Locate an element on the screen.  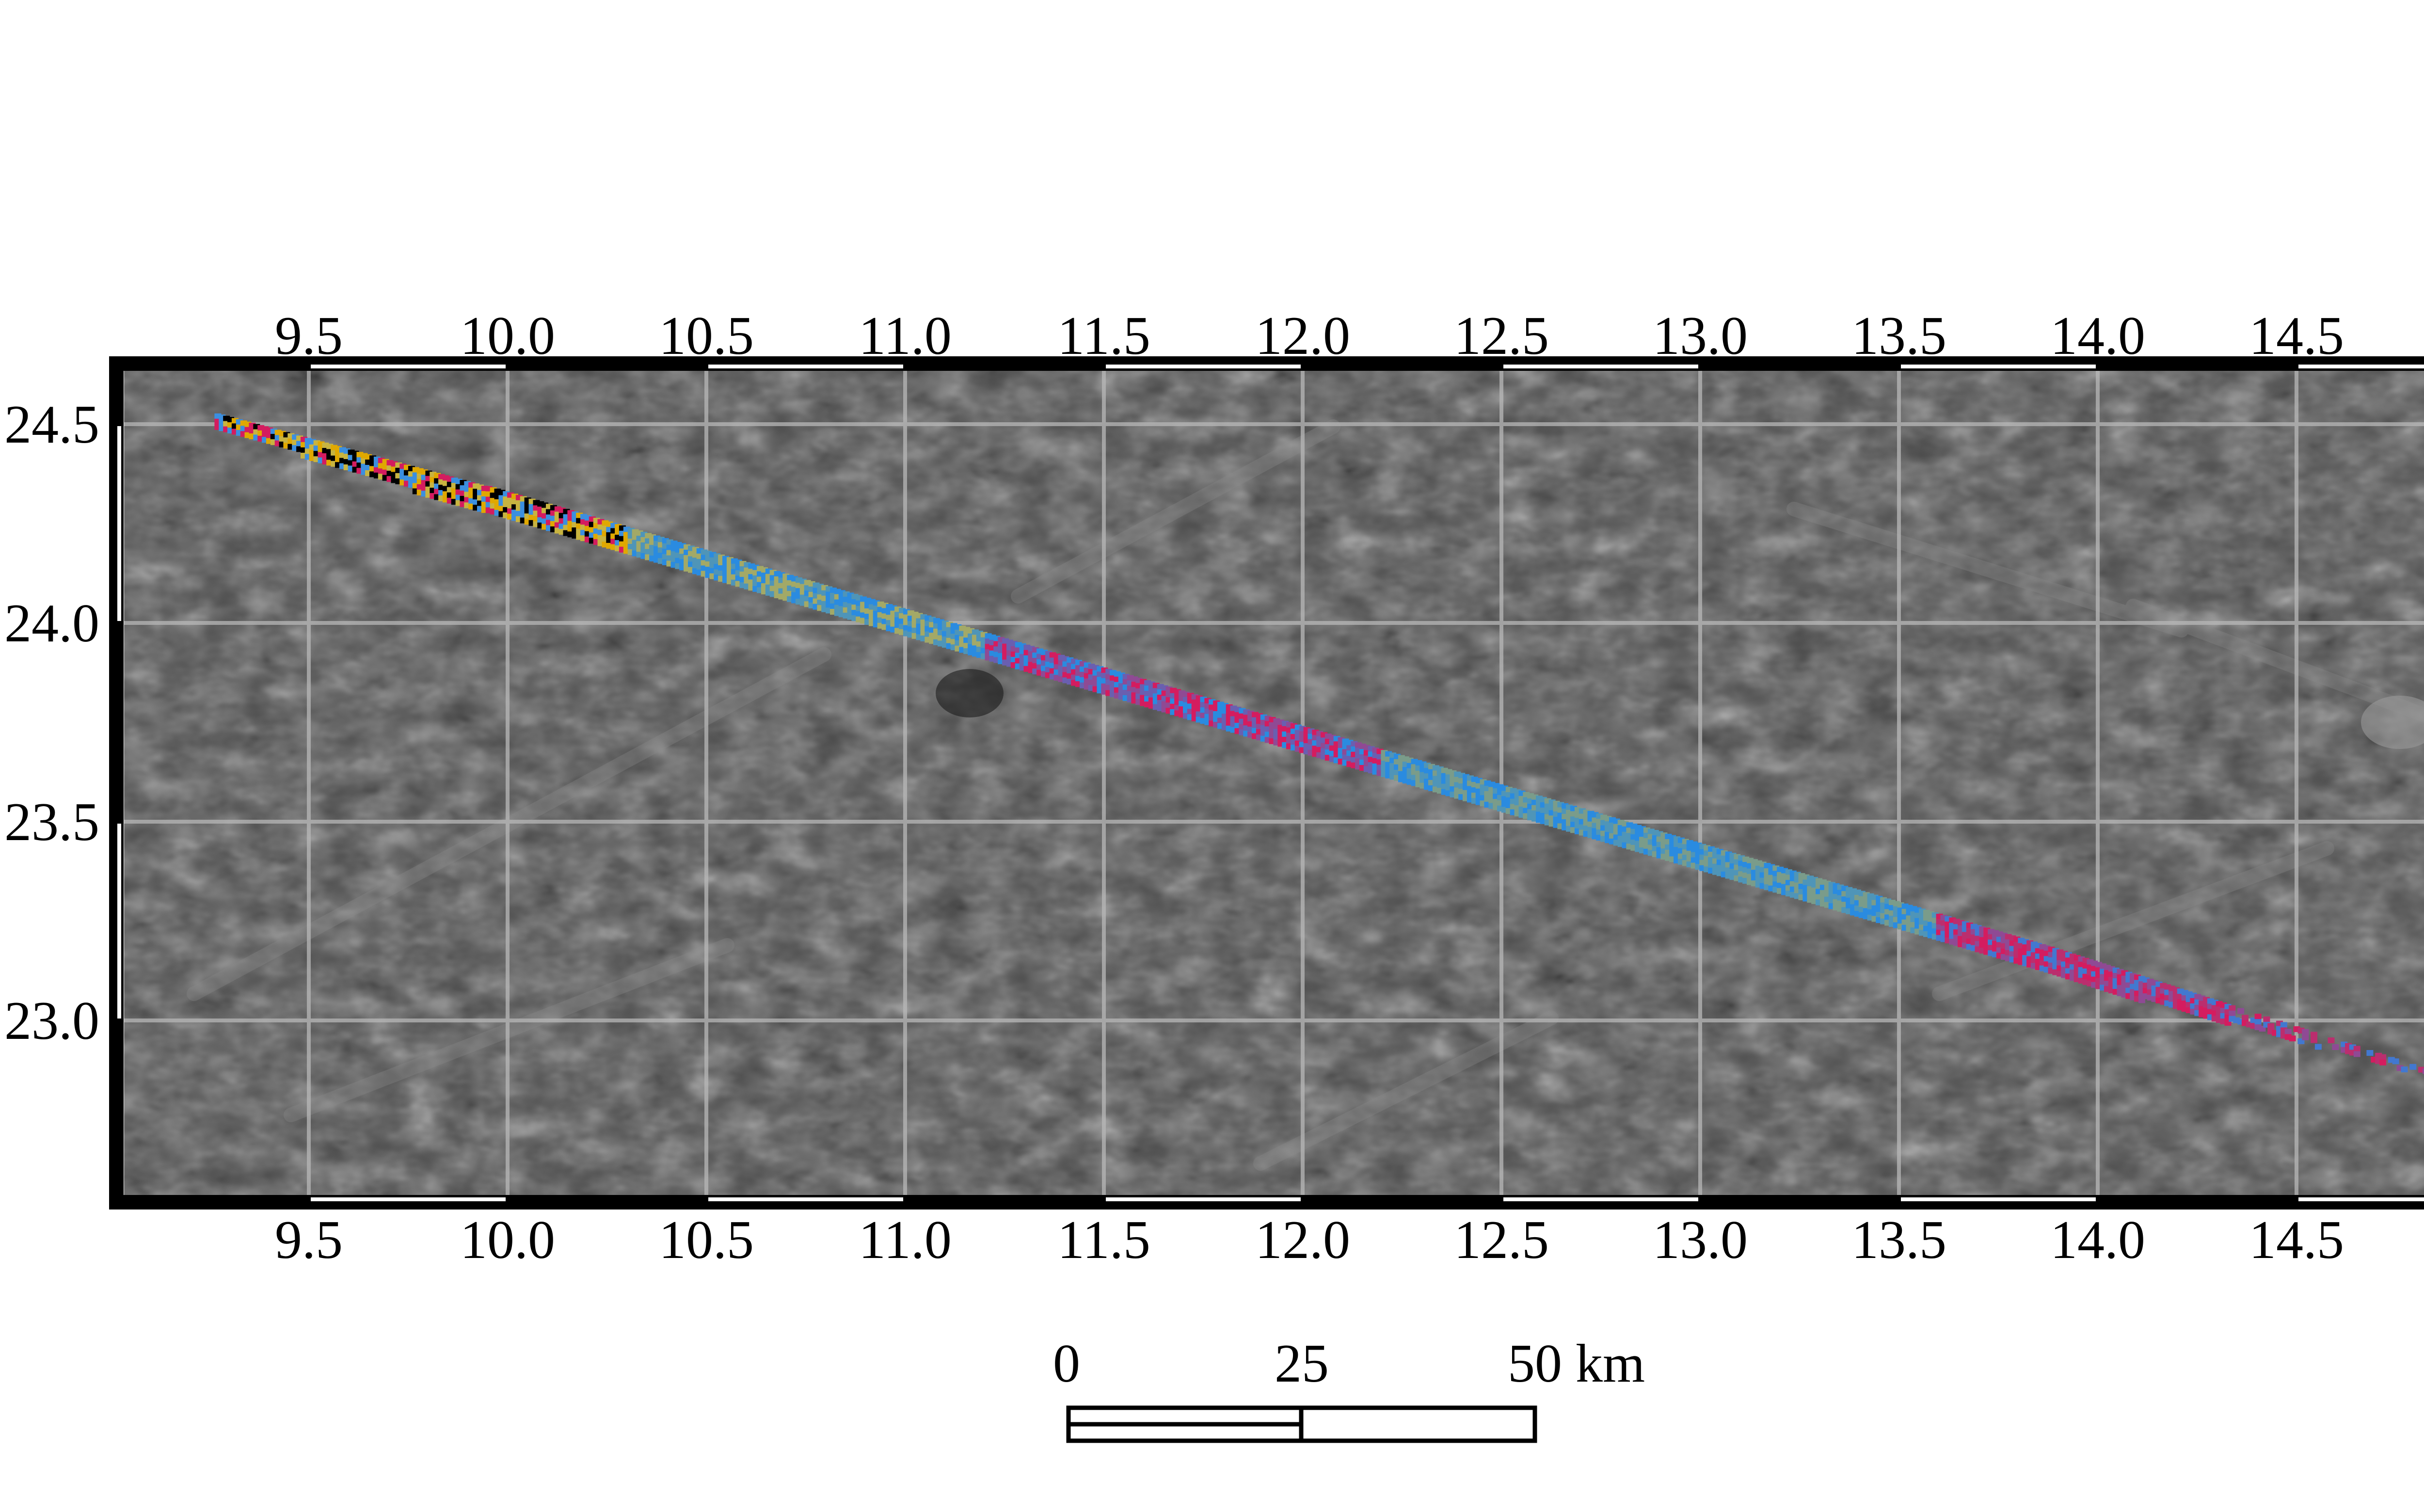
lon-tick-top: 9.5 is located at coordinates (309, 336).